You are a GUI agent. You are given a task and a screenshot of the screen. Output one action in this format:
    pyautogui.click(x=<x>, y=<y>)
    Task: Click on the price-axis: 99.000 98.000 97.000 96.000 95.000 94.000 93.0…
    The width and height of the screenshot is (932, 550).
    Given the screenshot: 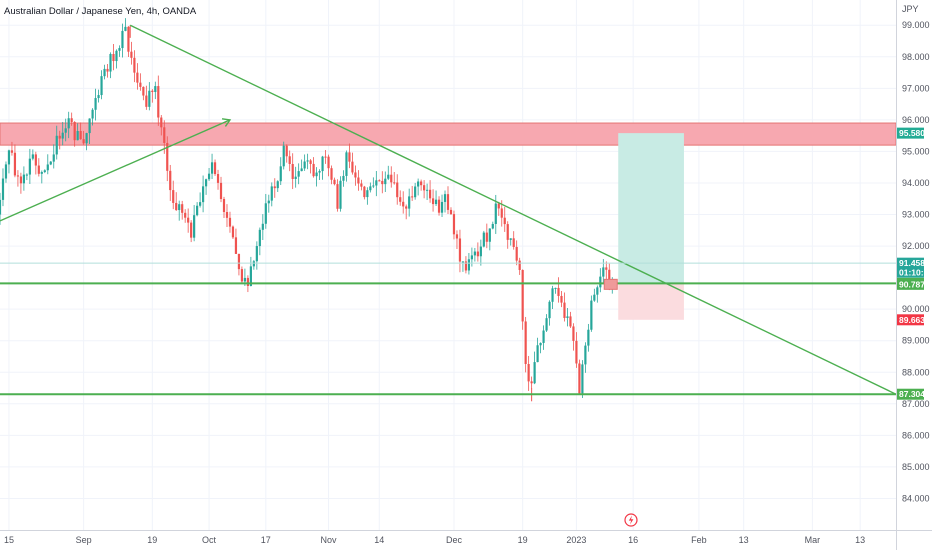 What is the action you would take?
    pyautogui.click(x=916, y=261)
    